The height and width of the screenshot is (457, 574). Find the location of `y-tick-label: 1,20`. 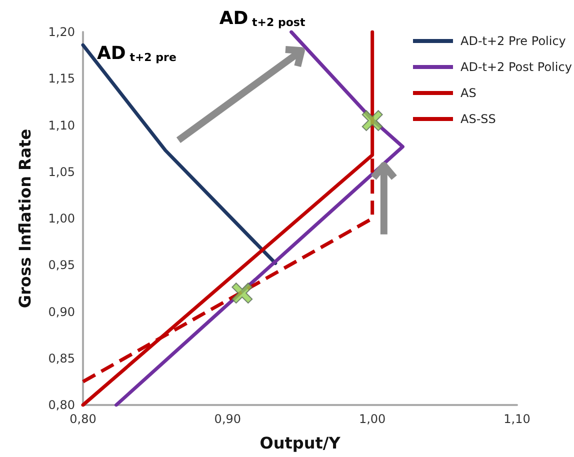

y-tick-label: 1,20 is located at coordinates (61, 32).